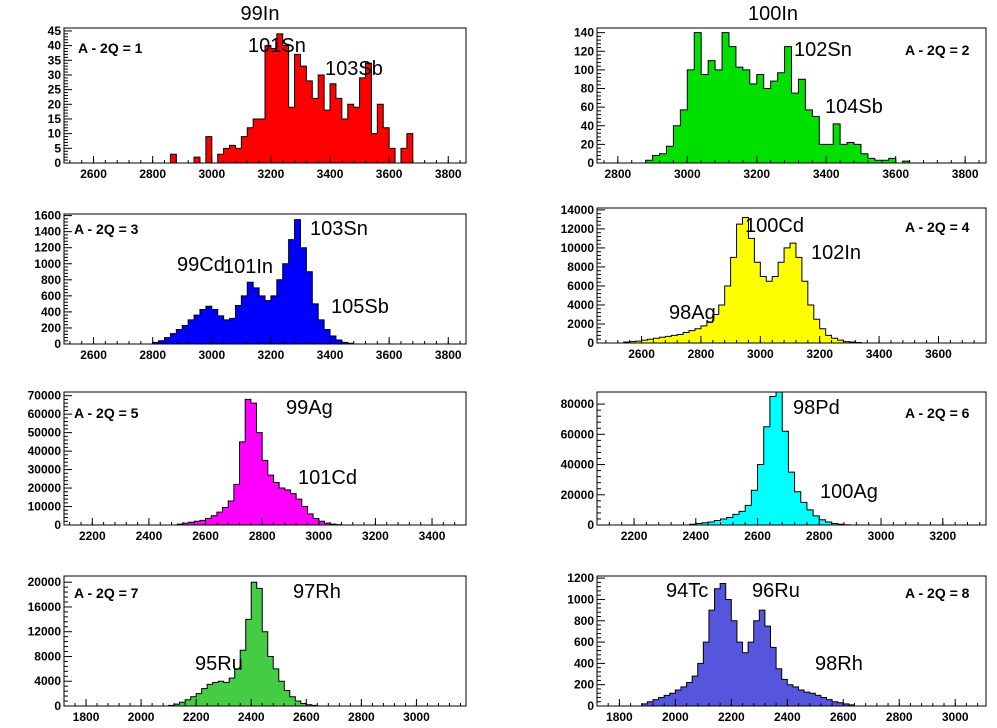 This screenshot has height=728, width=997. I want to click on panel-label: A - 2Q = 7, so click(106, 593).